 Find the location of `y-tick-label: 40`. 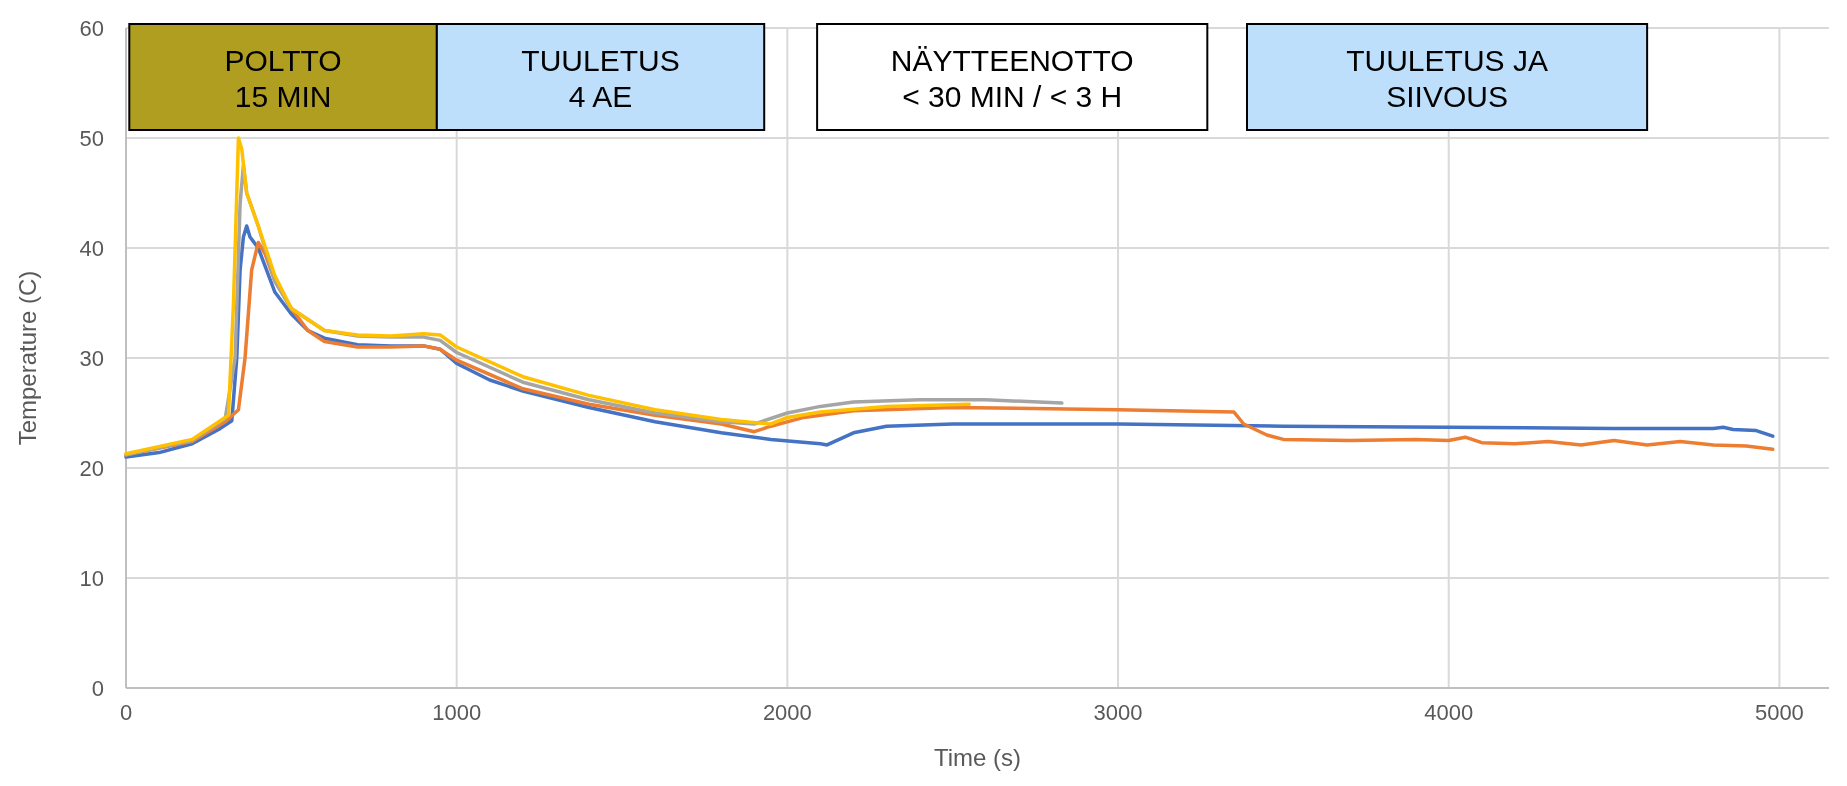

y-tick-label: 40 is located at coordinates (91, 248).